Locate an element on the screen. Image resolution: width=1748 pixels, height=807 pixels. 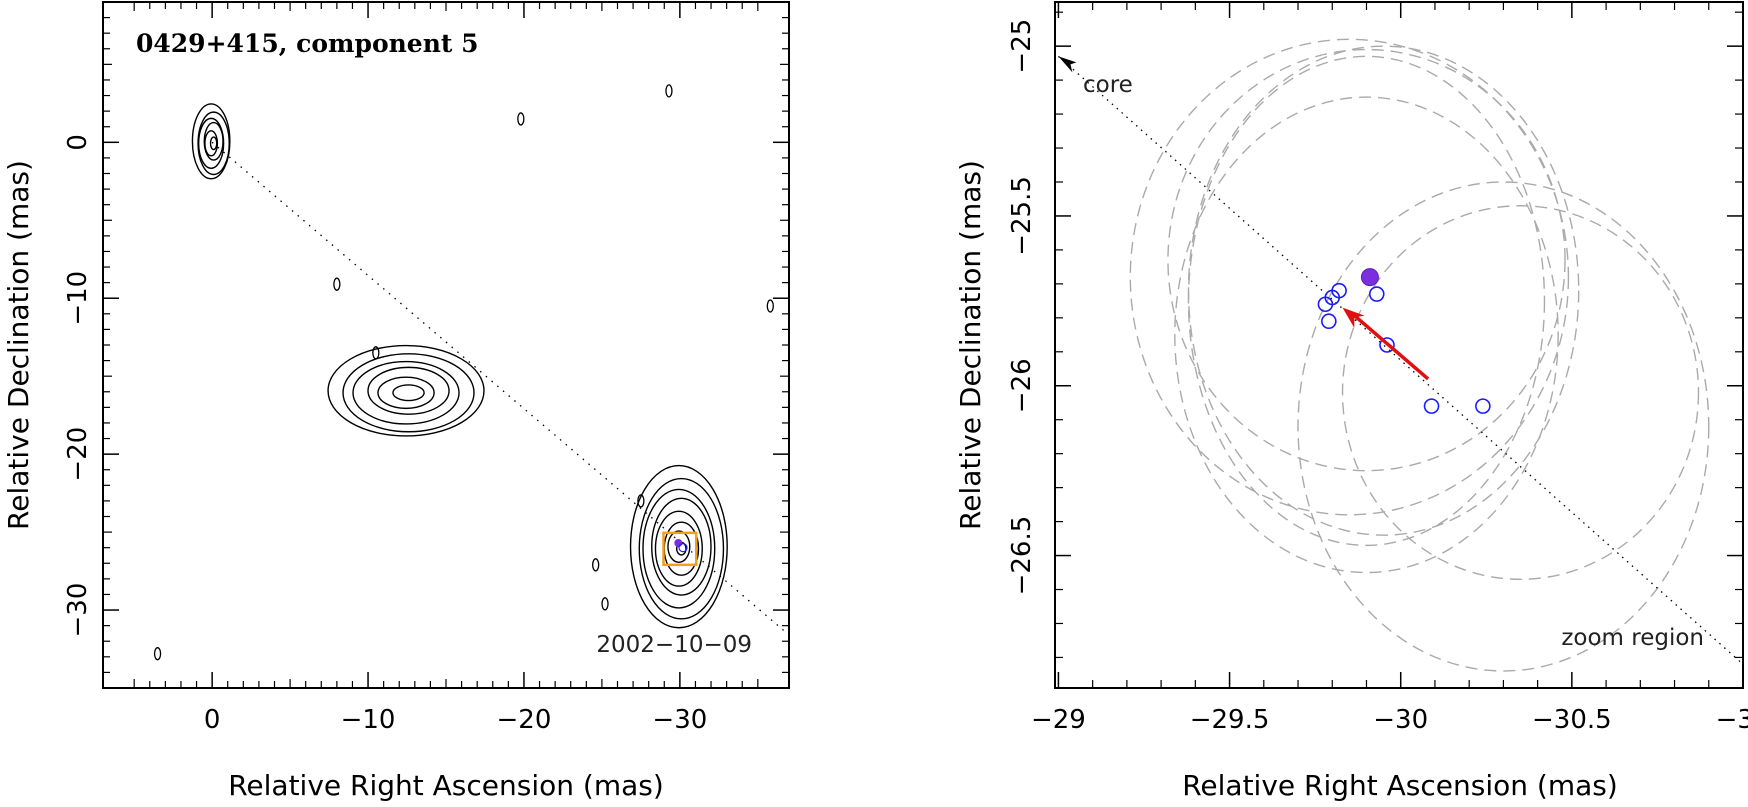
core-annotation: core is located at coordinates (1108, 85).